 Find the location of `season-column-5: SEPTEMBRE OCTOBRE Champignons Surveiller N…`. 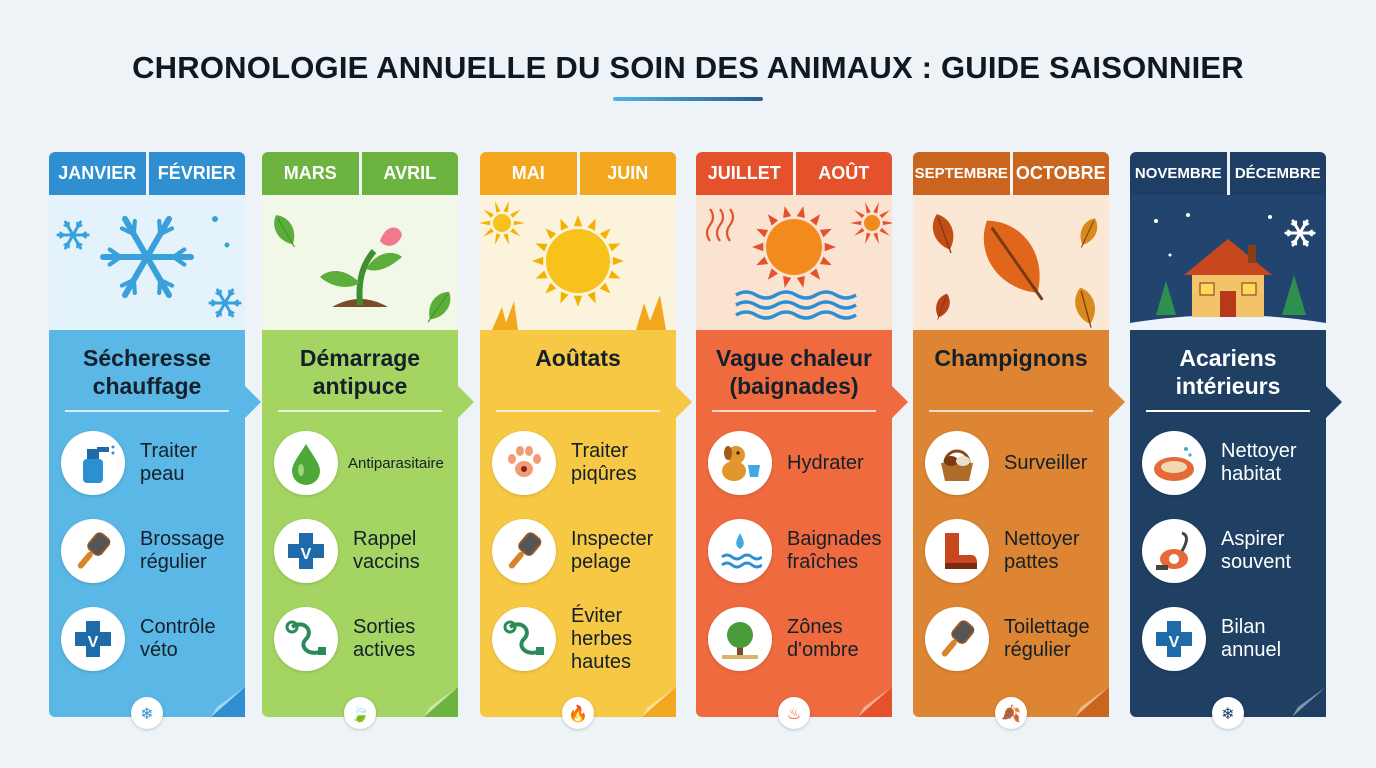

season-column-5: SEPTEMBRE OCTOBRE Champignons Surveiller N… is located at coordinates (1019, 440).